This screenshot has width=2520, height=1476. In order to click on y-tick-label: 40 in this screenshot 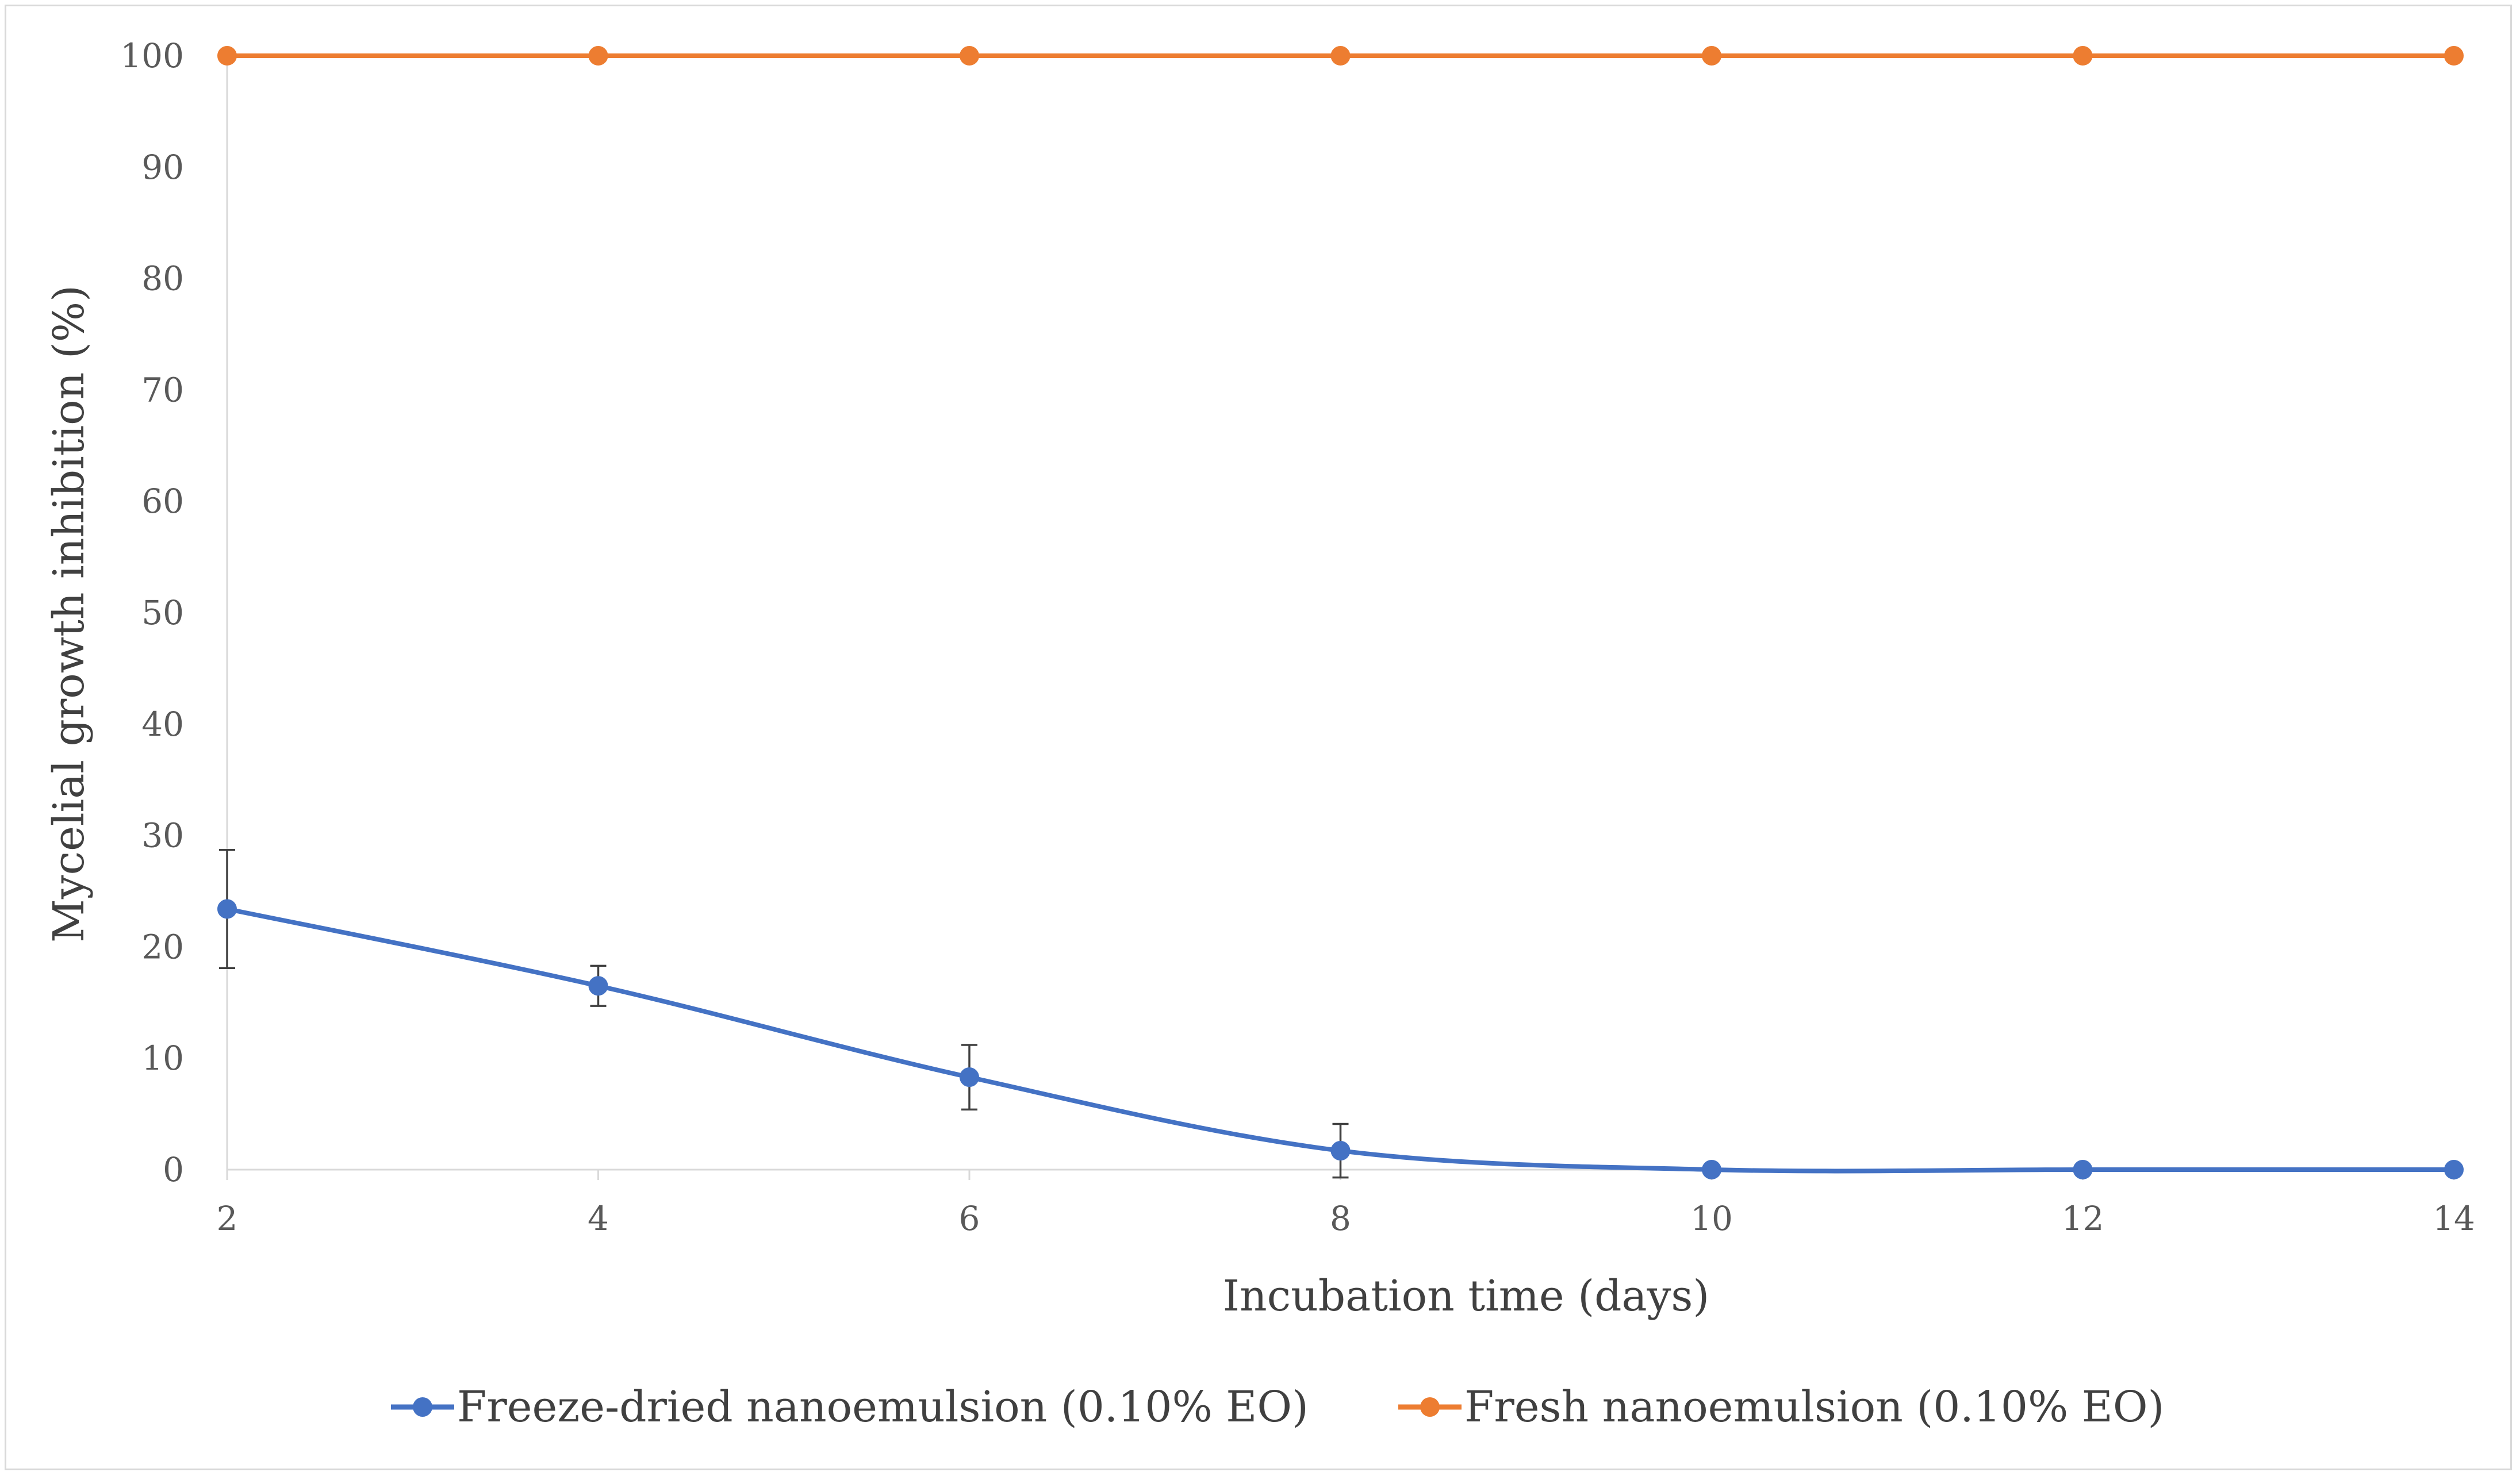, I will do `click(162, 724)`.